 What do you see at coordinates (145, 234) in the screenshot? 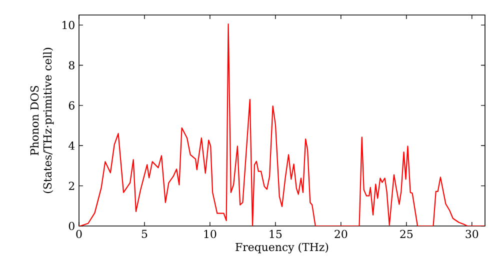
I see `x-tick-label: 5` at bounding box center [145, 234].